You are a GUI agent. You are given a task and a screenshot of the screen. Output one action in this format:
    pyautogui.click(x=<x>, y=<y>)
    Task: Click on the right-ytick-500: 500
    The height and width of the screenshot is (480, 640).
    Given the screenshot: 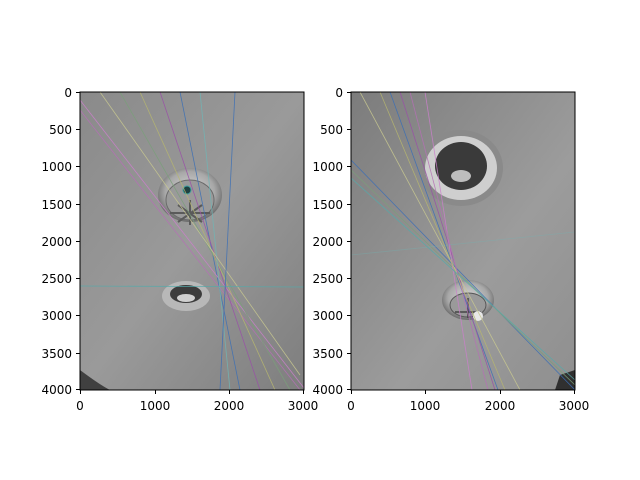 What is the action you would take?
    pyautogui.click(x=331, y=130)
    